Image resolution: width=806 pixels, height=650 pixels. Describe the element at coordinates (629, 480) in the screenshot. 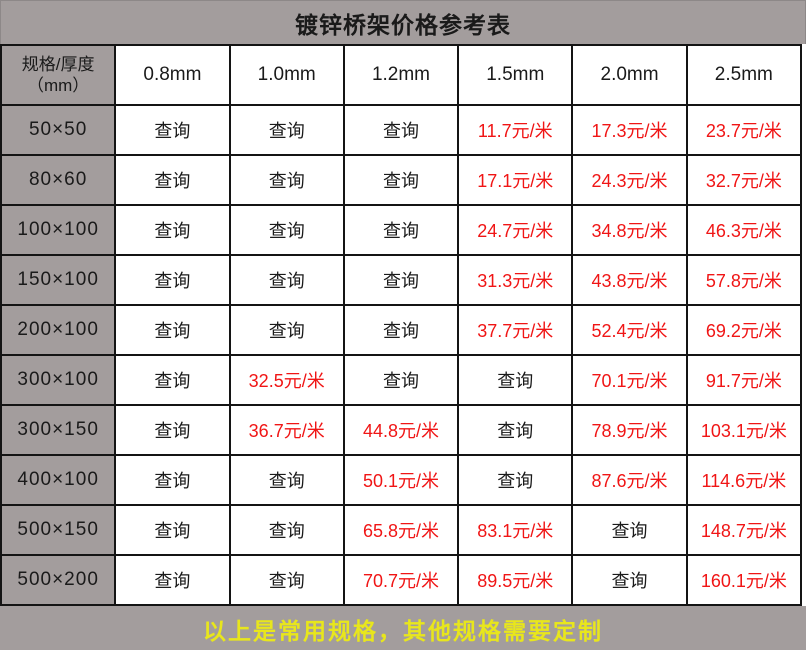

I see `price-cell: 87.6元/米` at that location.